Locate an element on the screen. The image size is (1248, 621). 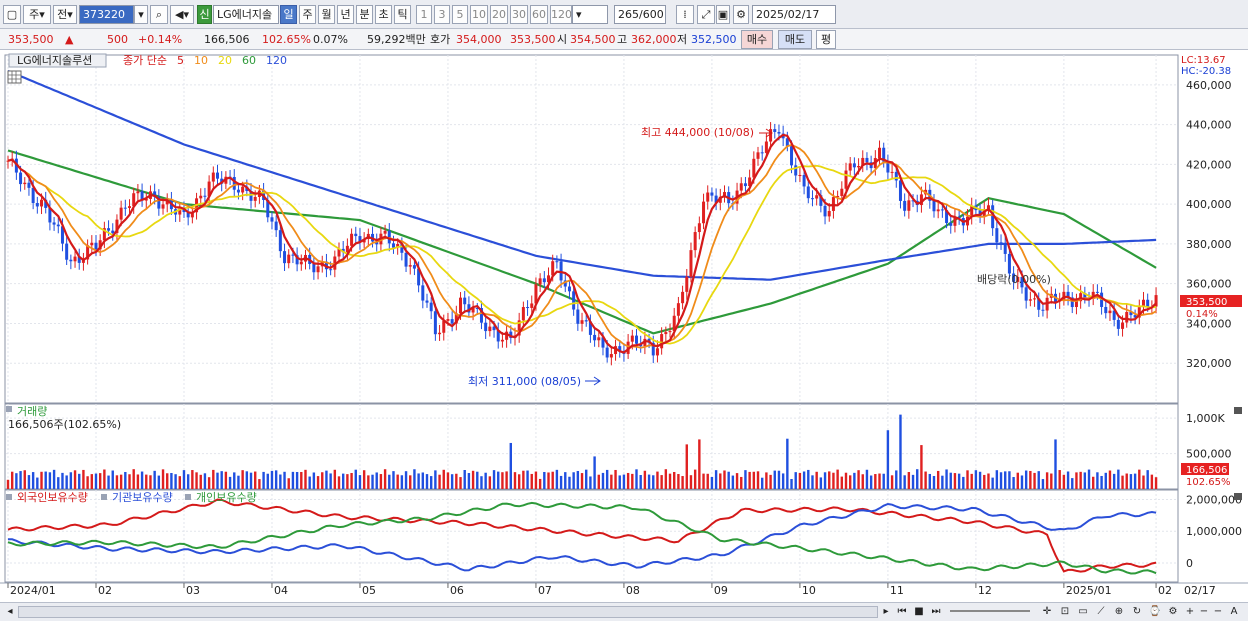
period-tab-5: 초 is located at coordinates (383, 14).